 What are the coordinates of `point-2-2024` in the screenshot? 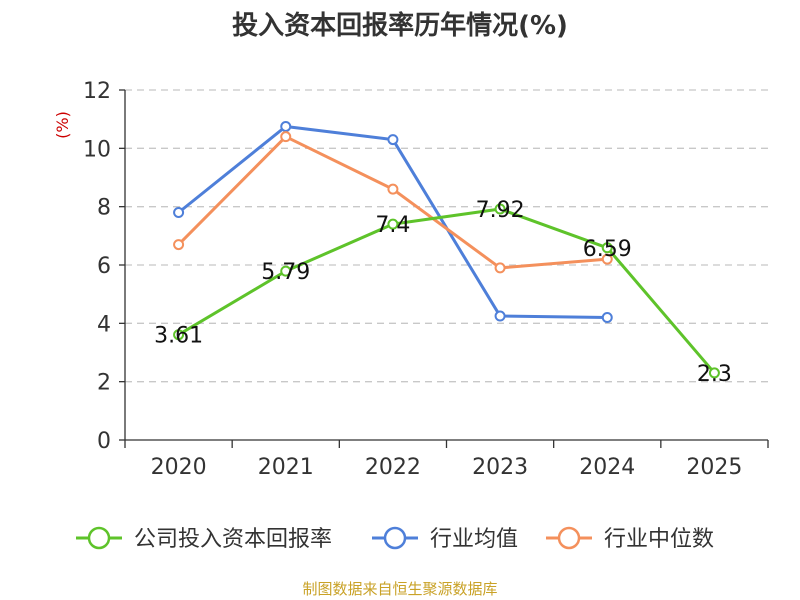 It's located at (607, 259).